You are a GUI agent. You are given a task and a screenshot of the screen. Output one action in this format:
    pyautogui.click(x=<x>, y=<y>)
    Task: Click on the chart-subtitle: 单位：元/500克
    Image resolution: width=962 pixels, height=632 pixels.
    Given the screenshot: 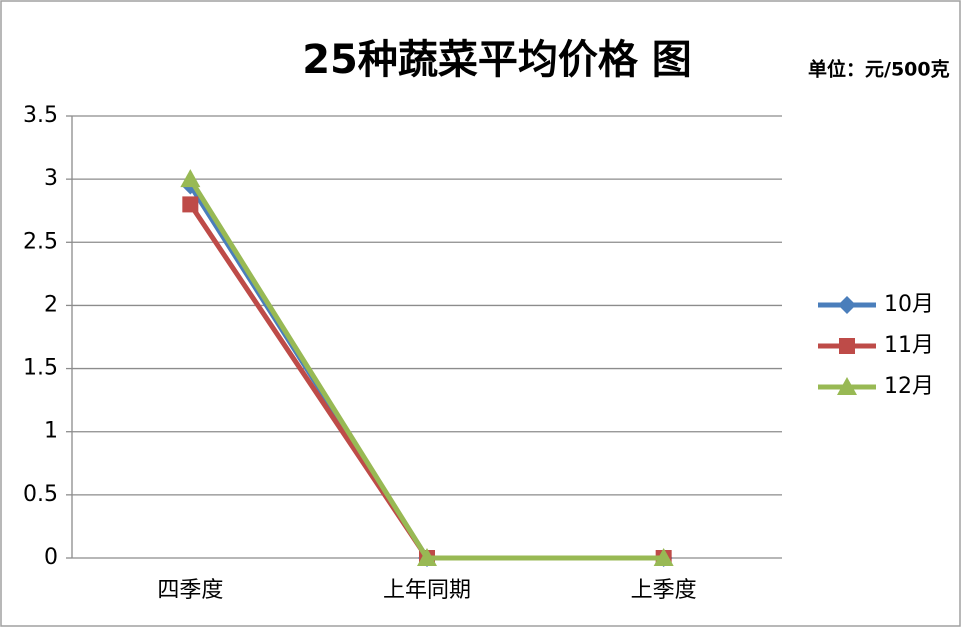 What is the action you would take?
    pyautogui.click(x=879, y=69)
    